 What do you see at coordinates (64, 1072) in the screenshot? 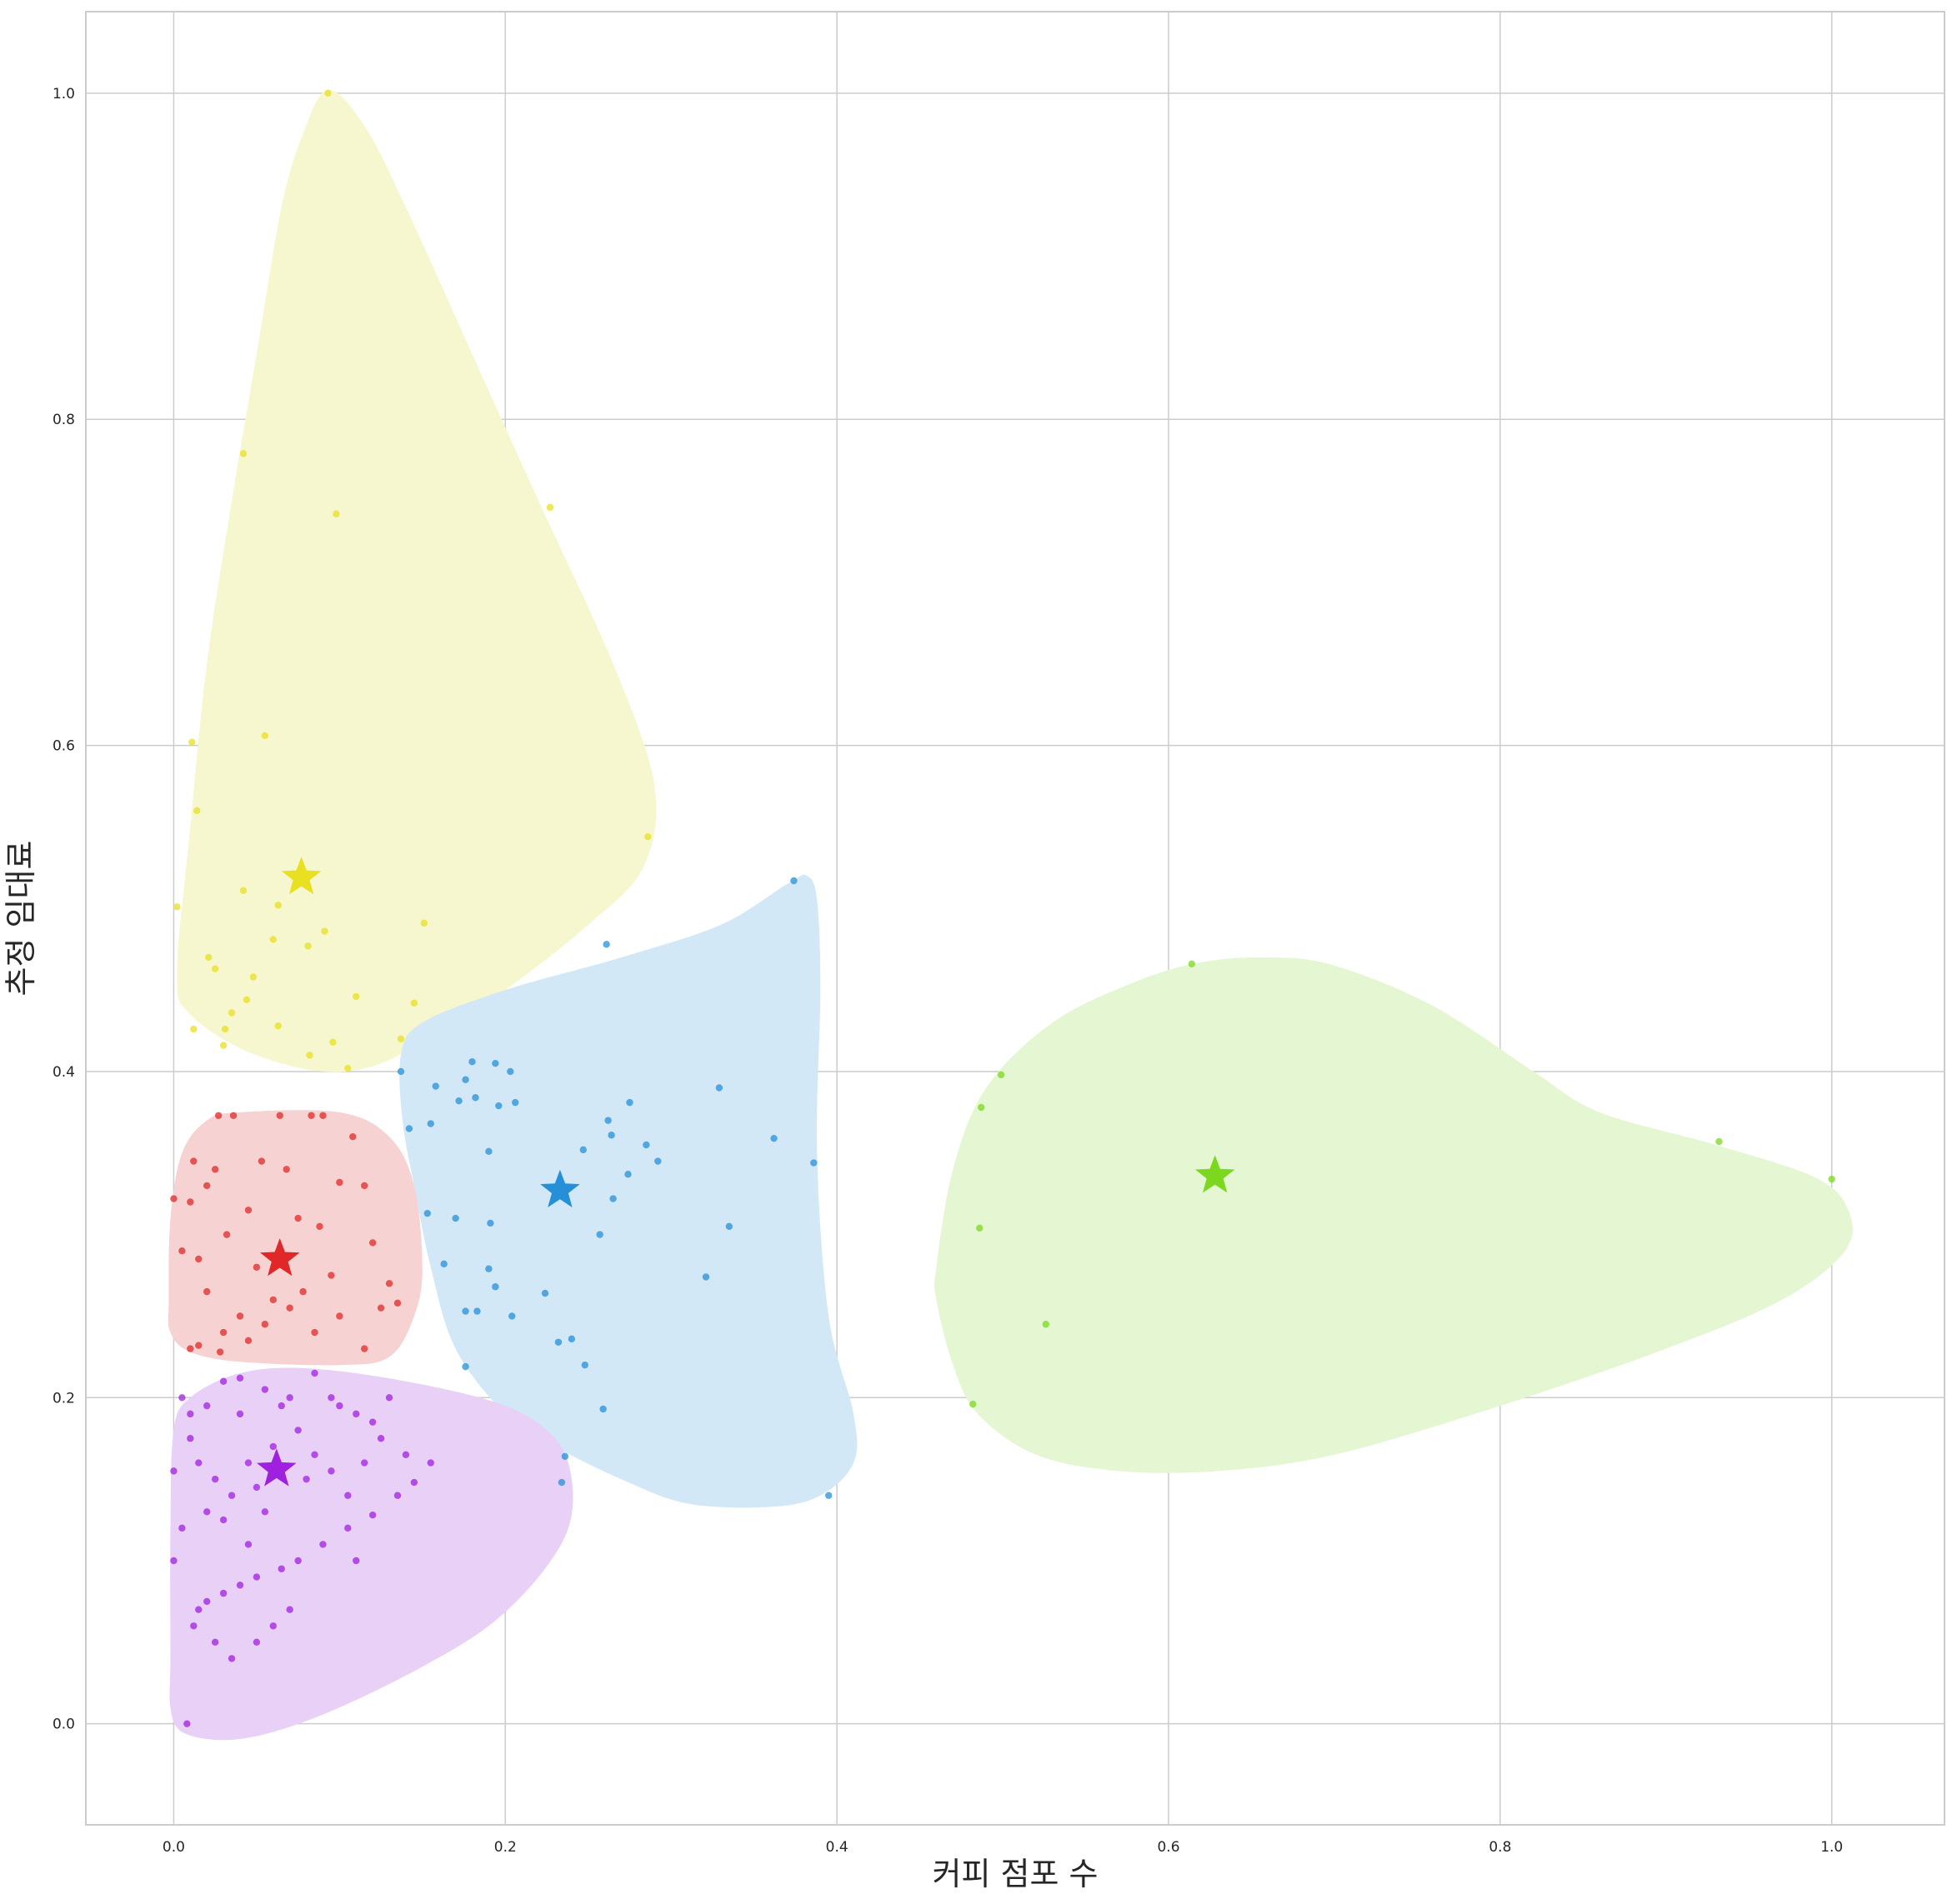
I see `y-tick-label: 0.4` at bounding box center [64, 1072].